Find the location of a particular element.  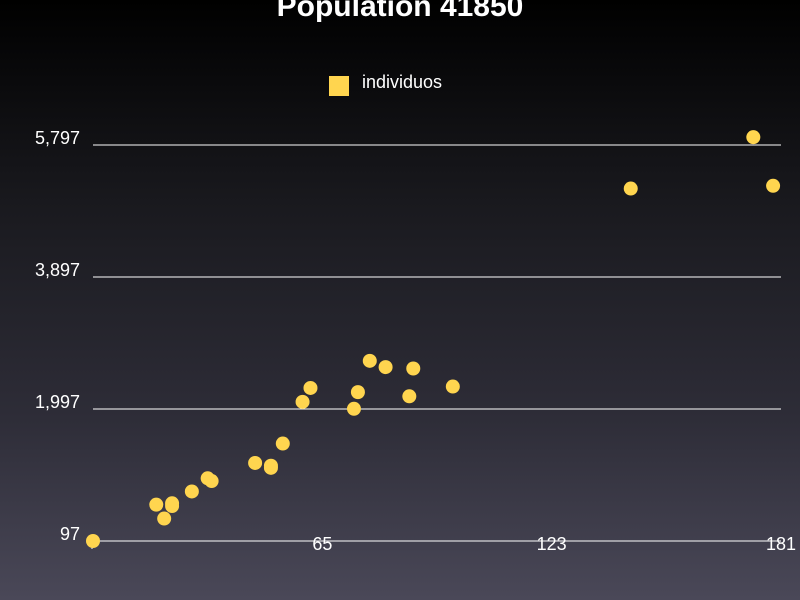

y-tick-label: 5,797 is located at coordinates (57, 138).